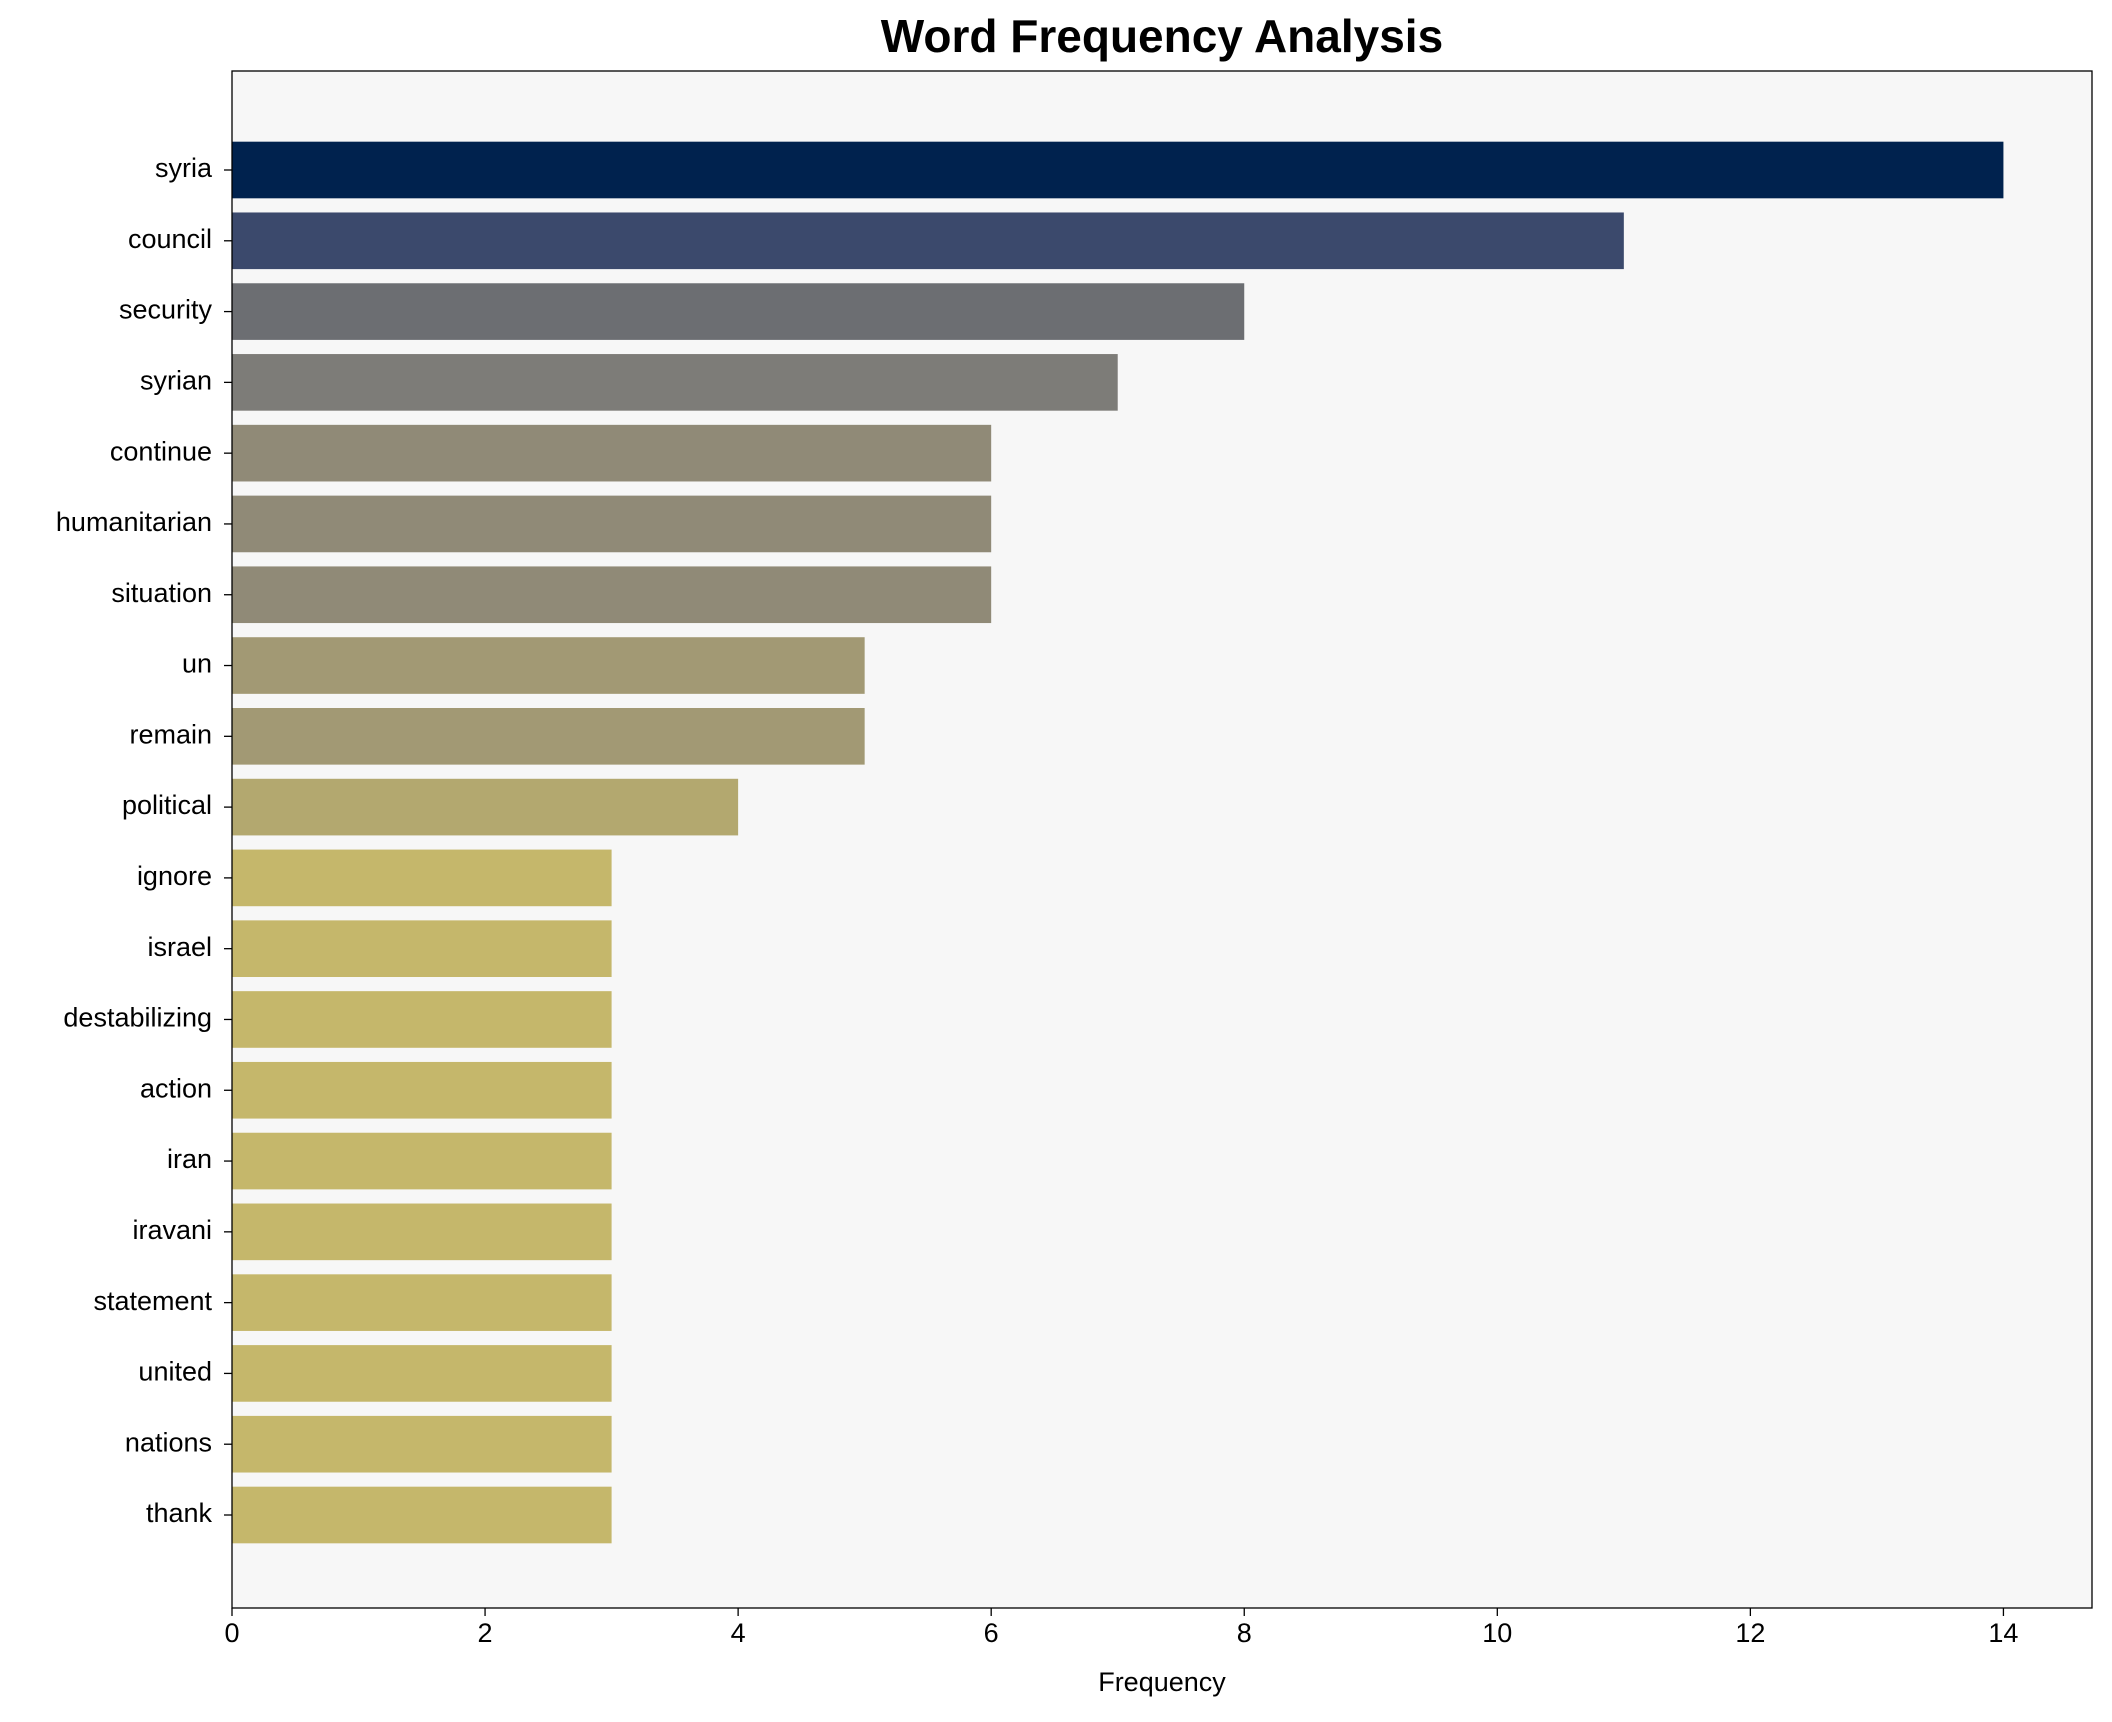 Image resolution: width=2112 pixels, height=1722 pixels. I want to click on y-tick-label: ignore, so click(174, 876).